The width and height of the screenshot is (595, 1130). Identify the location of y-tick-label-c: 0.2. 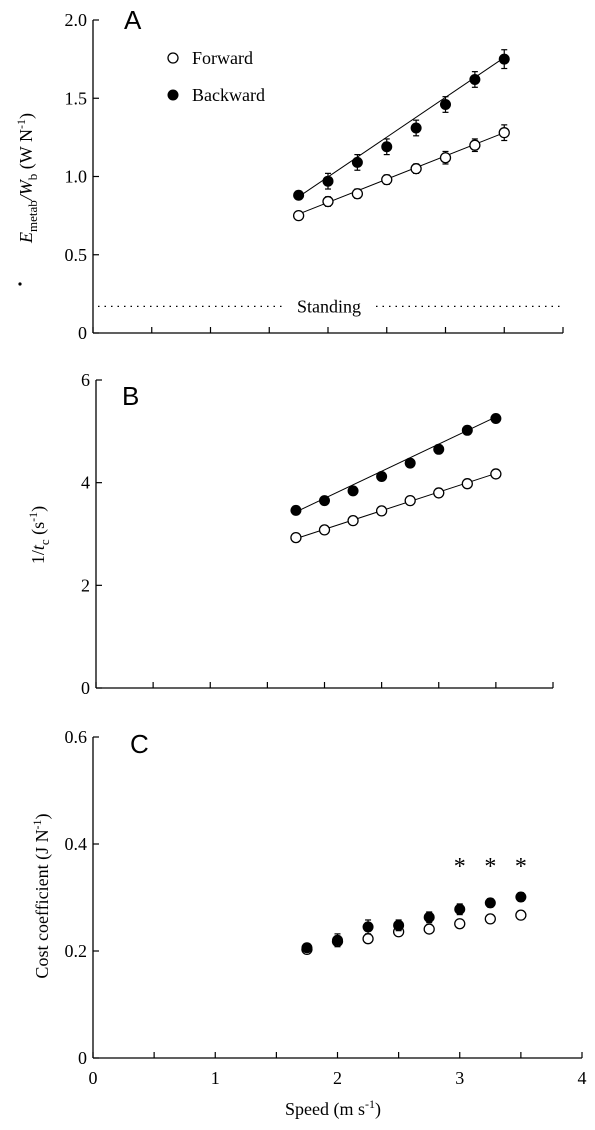
(76, 951).